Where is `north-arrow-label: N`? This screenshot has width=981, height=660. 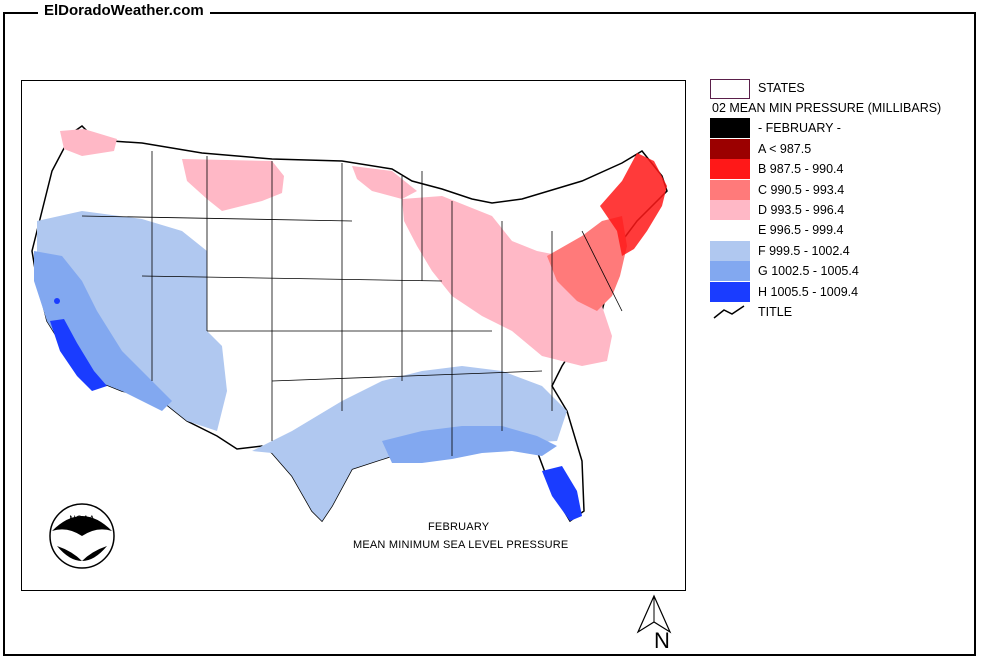
north-arrow-label: N is located at coordinates (662, 640).